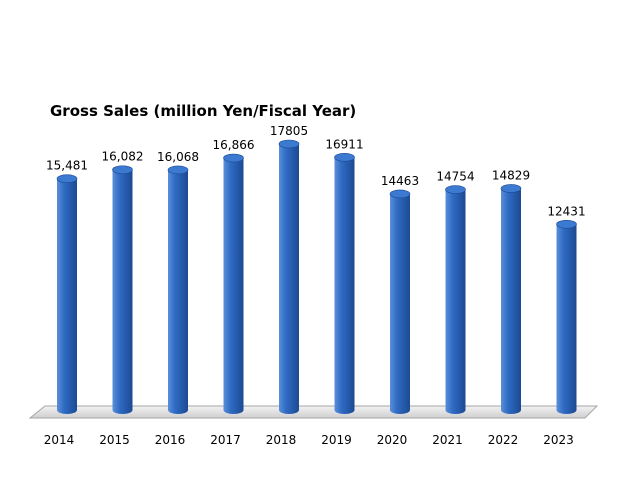 This screenshot has height=480, width=640. I want to click on bar-2014, so click(67, 294).